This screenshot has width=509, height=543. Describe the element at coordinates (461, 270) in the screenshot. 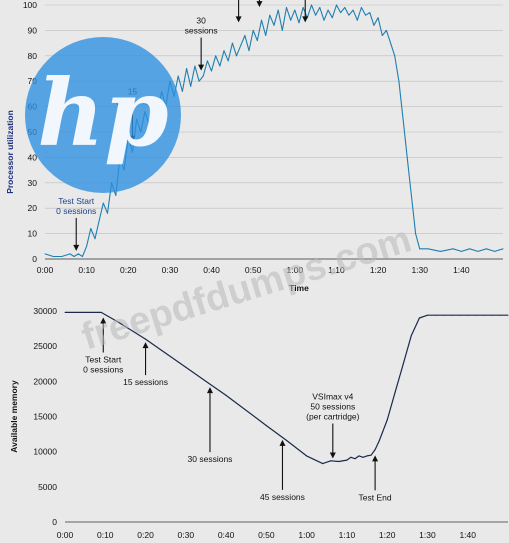

I see `x-tick-label: 1:40` at that location.